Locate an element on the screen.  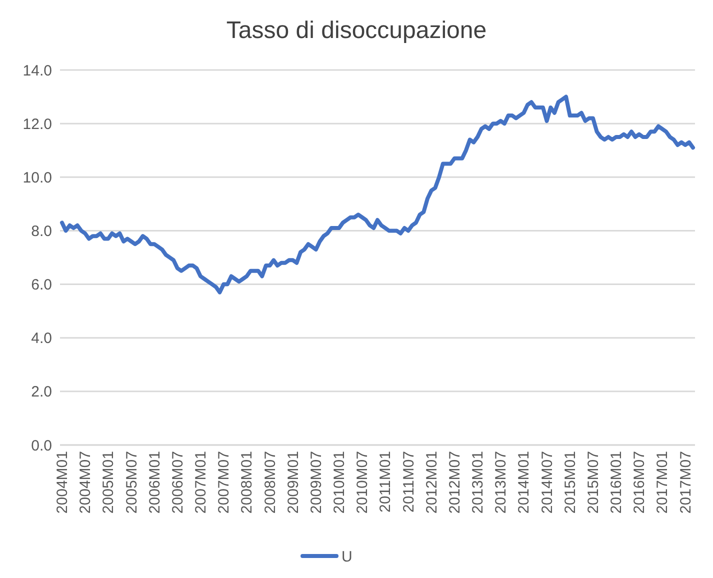
x-tick-label: 2004M07 is located at coordinates (85, 482).